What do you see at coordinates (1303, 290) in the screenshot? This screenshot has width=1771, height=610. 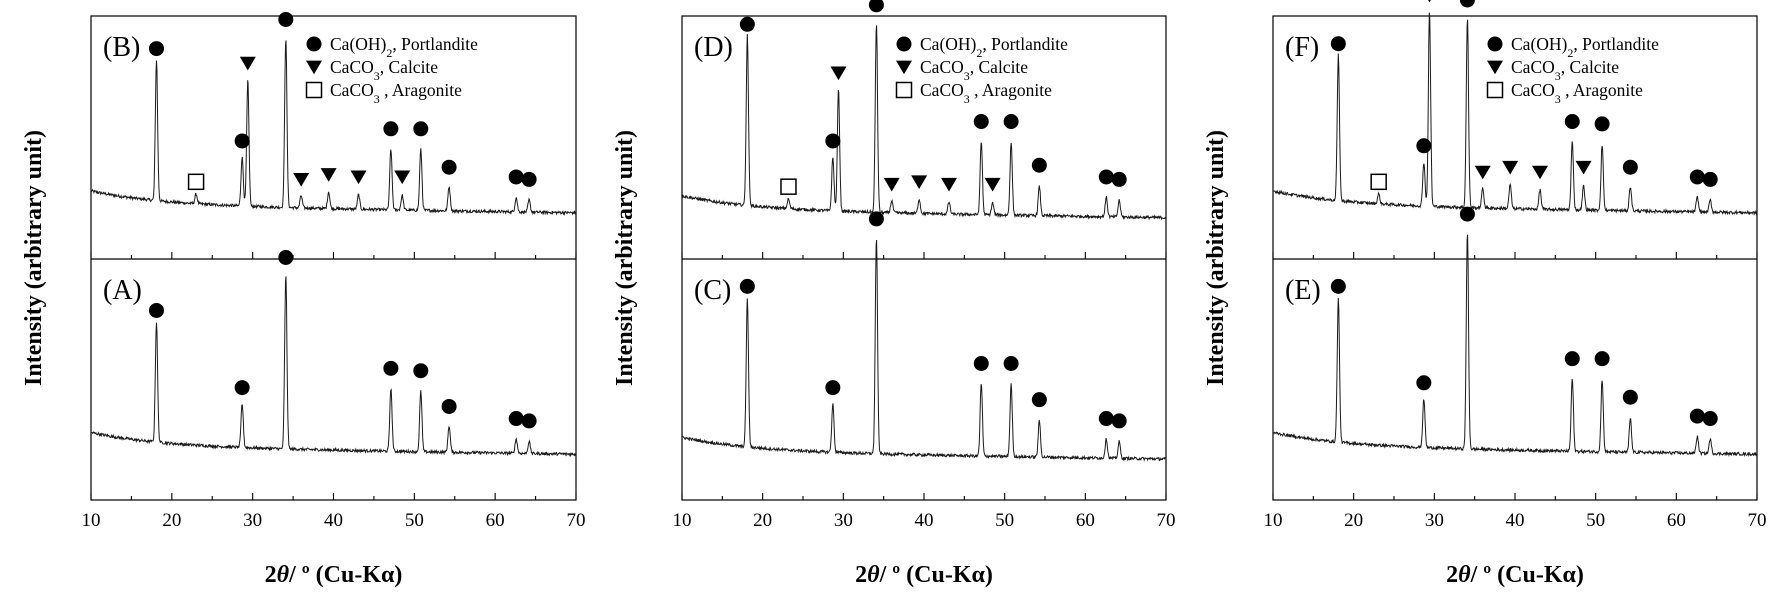 I see `panel-label: (E)` at bounding box center [1303, 290].